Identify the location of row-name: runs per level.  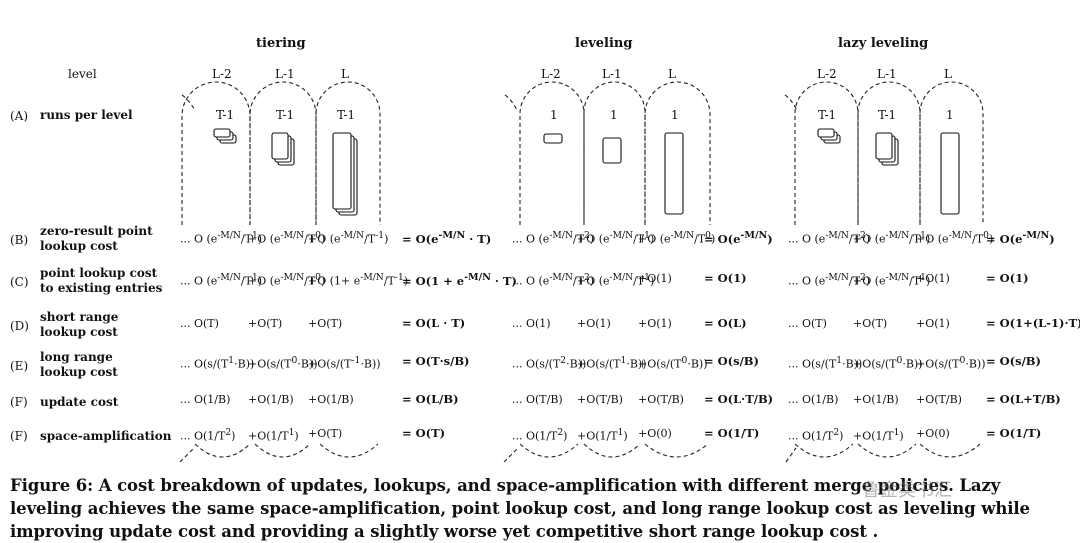
(86, 115).